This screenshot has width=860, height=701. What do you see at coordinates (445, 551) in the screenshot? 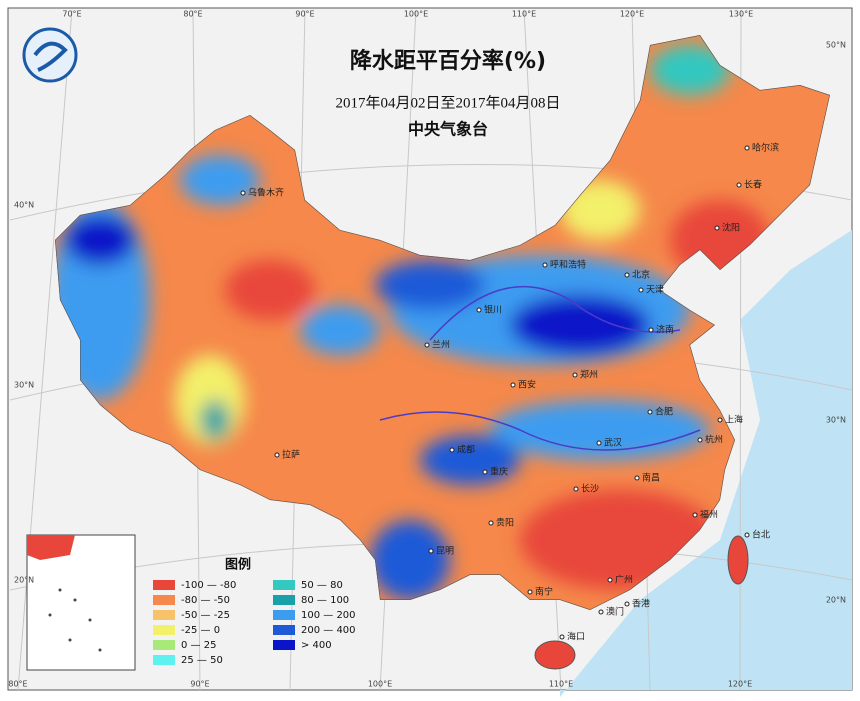
I see `city-label: 昆明` at bounding box center [445, 551].